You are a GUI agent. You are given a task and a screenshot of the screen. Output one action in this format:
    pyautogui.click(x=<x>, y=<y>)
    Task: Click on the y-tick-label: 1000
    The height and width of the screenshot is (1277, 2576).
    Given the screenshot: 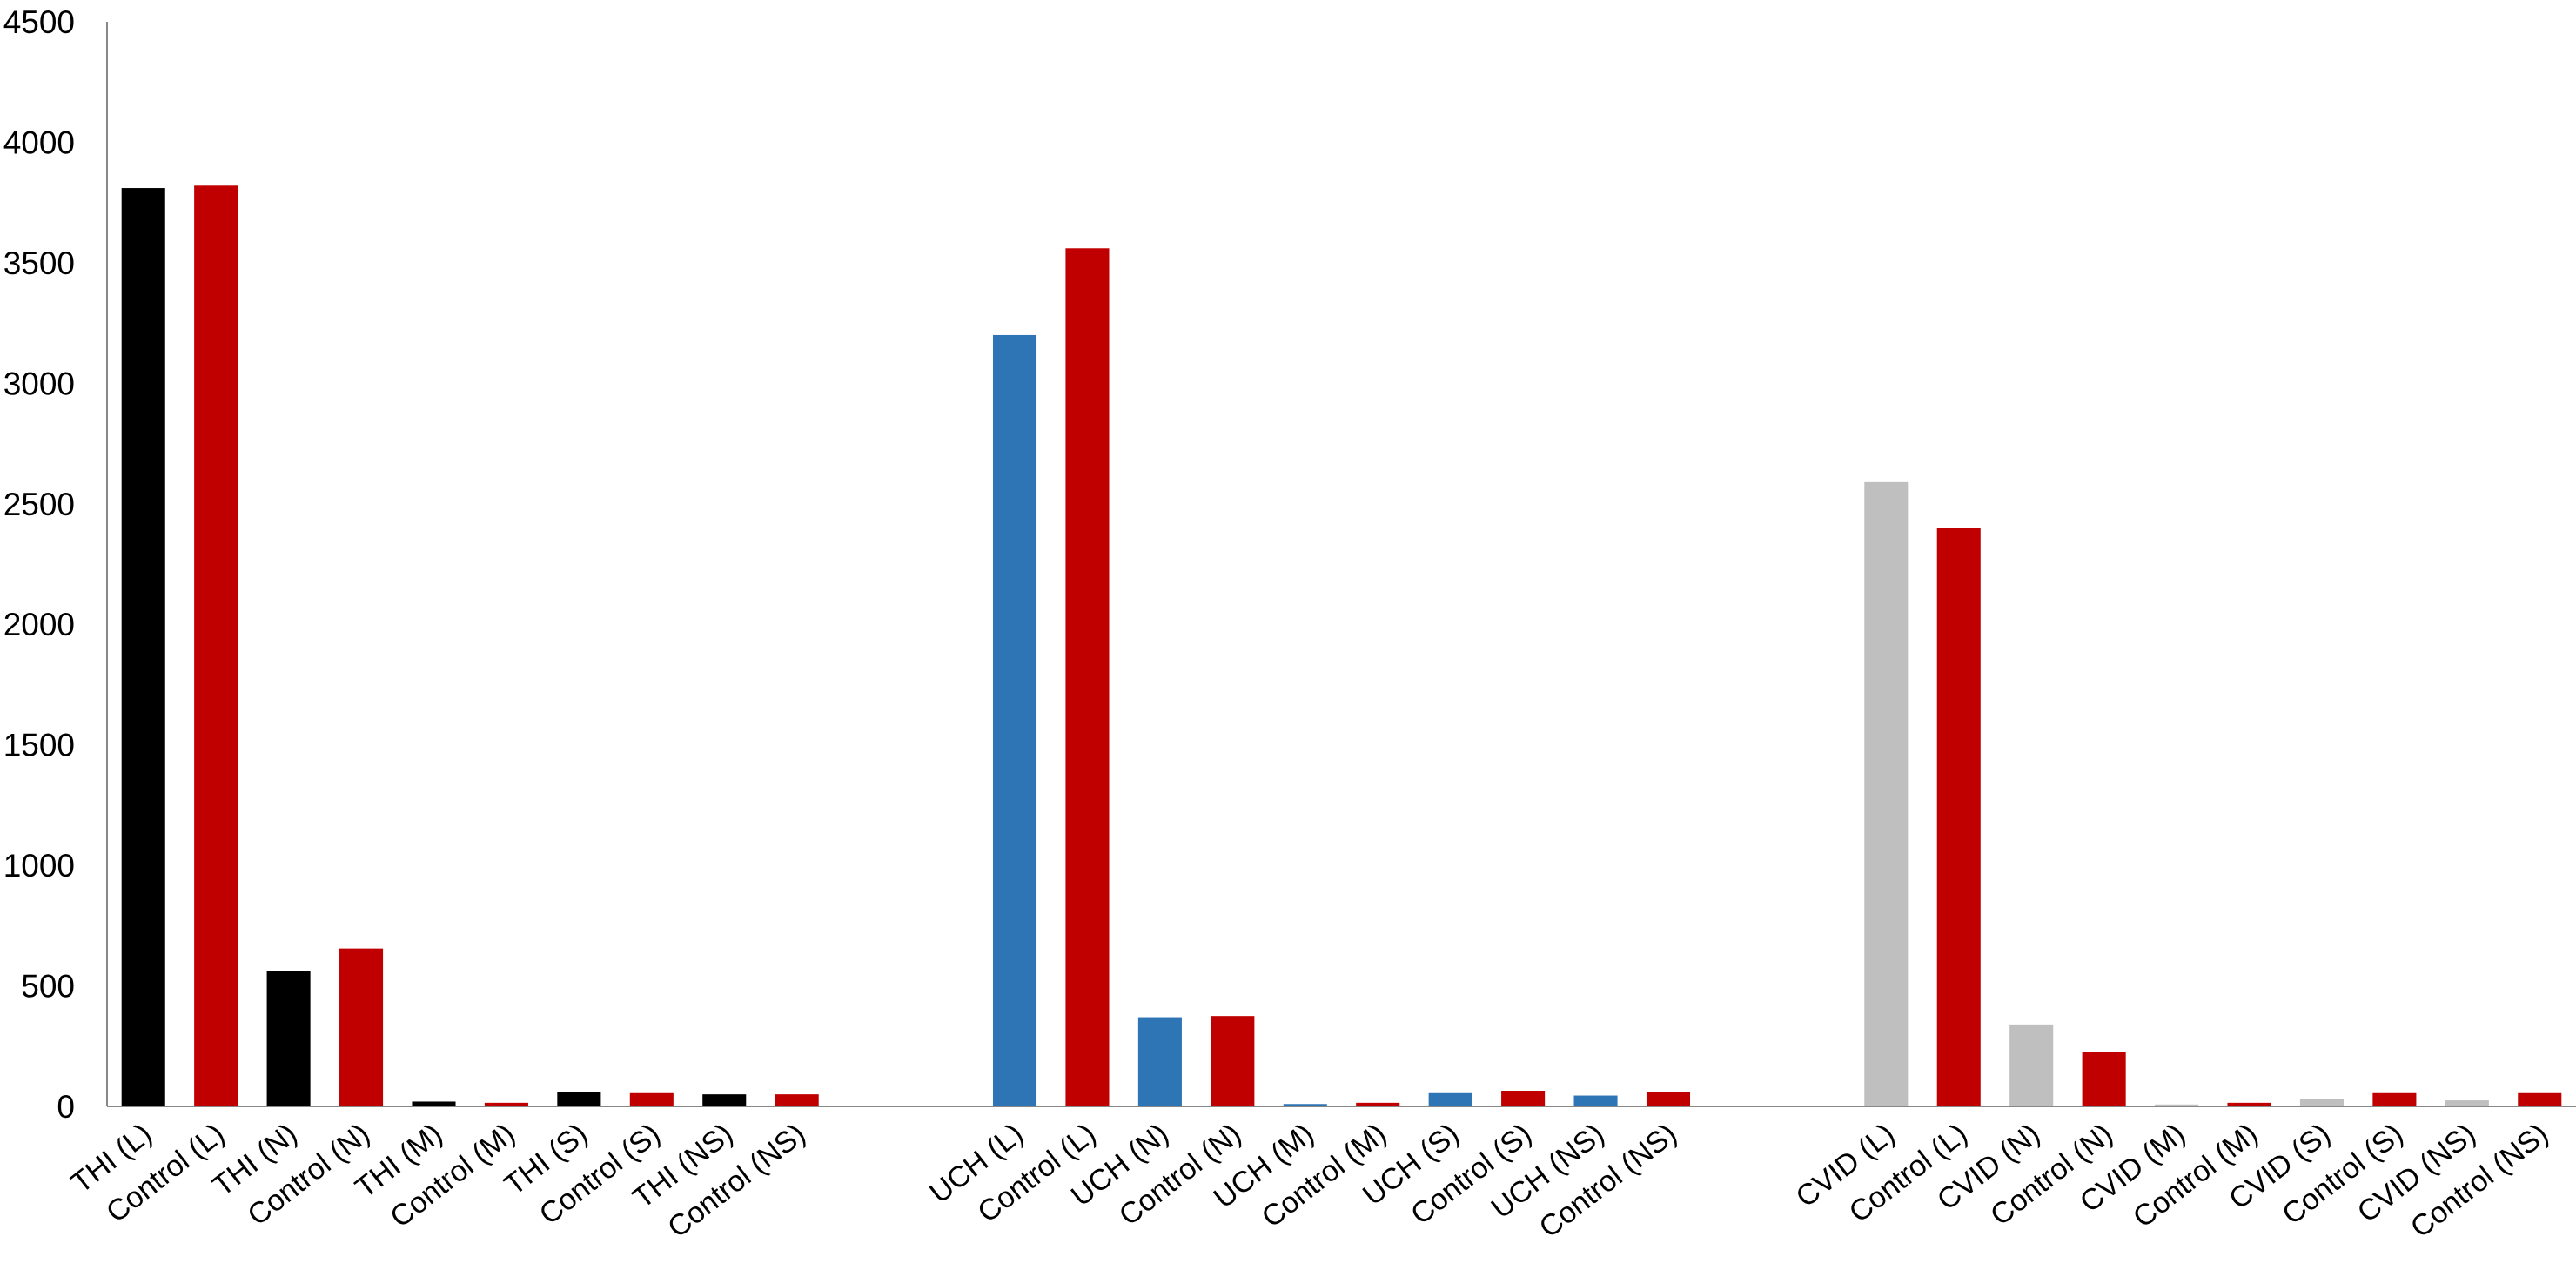 What is the action you would take?
    pyautogui.click(x=39, y=866)
    